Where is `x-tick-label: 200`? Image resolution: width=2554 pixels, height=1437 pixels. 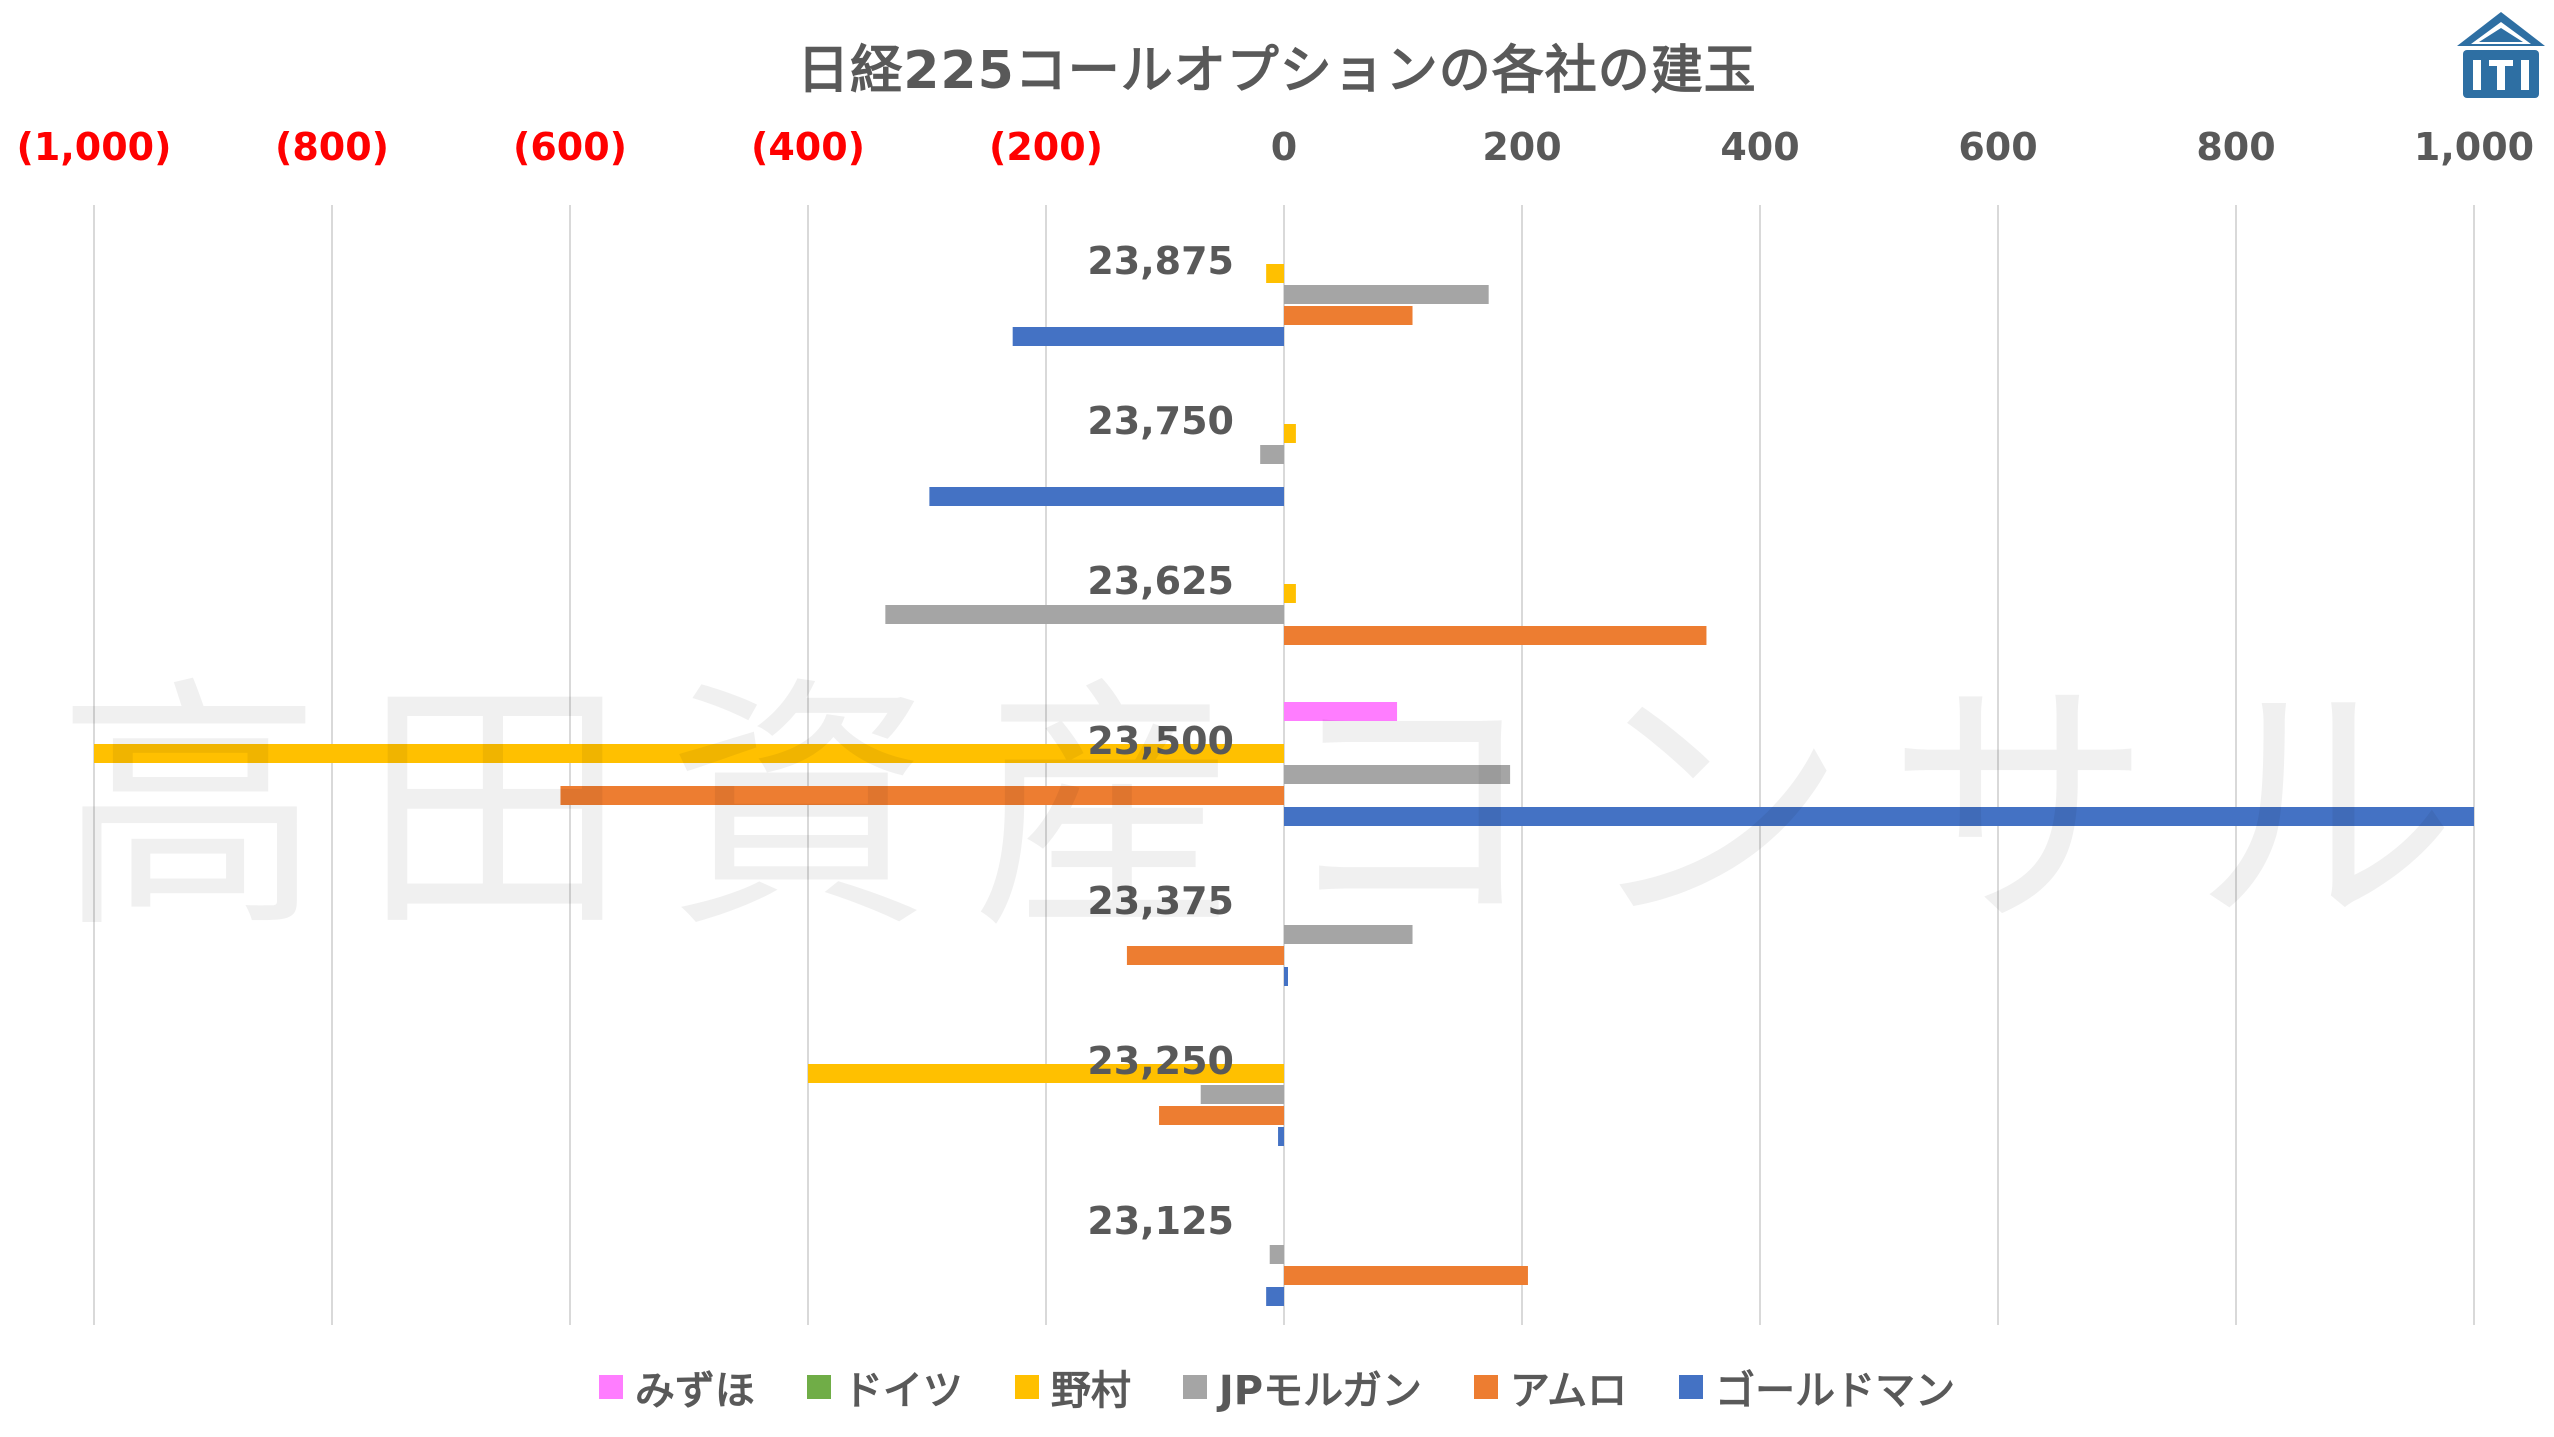
x-tick-label: 200 is located at coordinates (1521, 147).